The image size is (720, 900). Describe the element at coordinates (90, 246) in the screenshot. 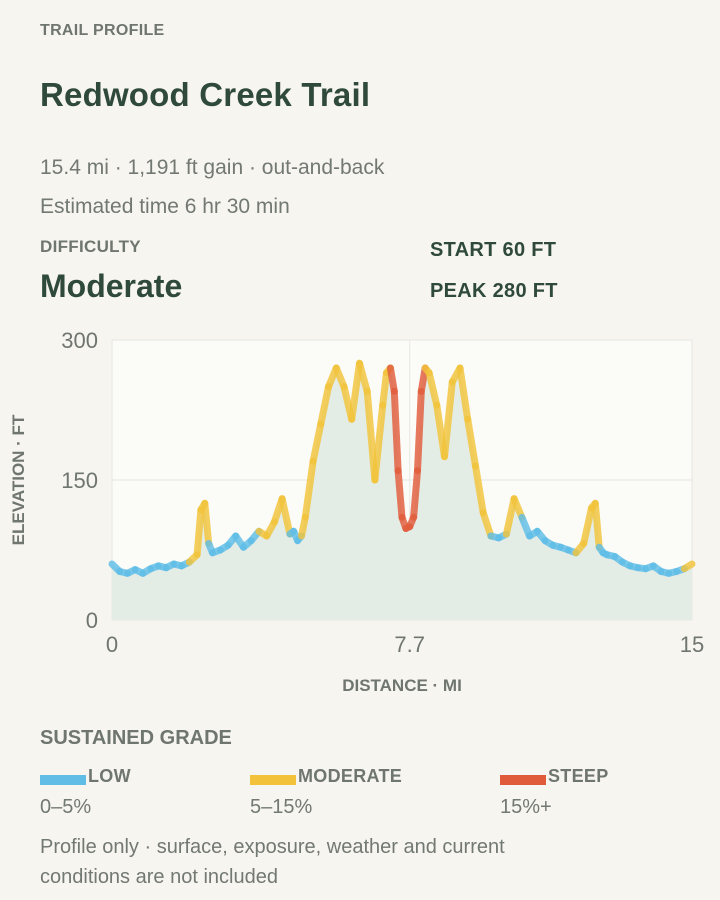

I see `difficulty-label: DIFFICULTY` at that location.